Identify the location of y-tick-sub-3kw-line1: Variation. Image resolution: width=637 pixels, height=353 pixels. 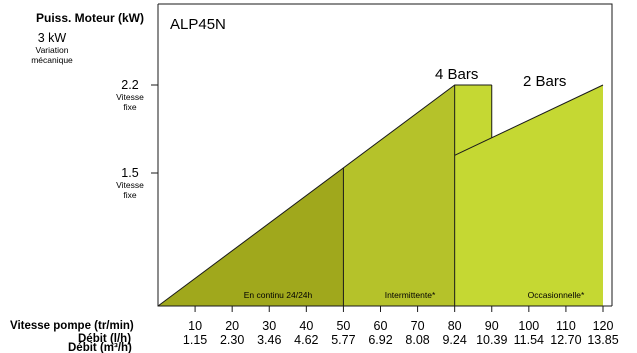
(52, 50).